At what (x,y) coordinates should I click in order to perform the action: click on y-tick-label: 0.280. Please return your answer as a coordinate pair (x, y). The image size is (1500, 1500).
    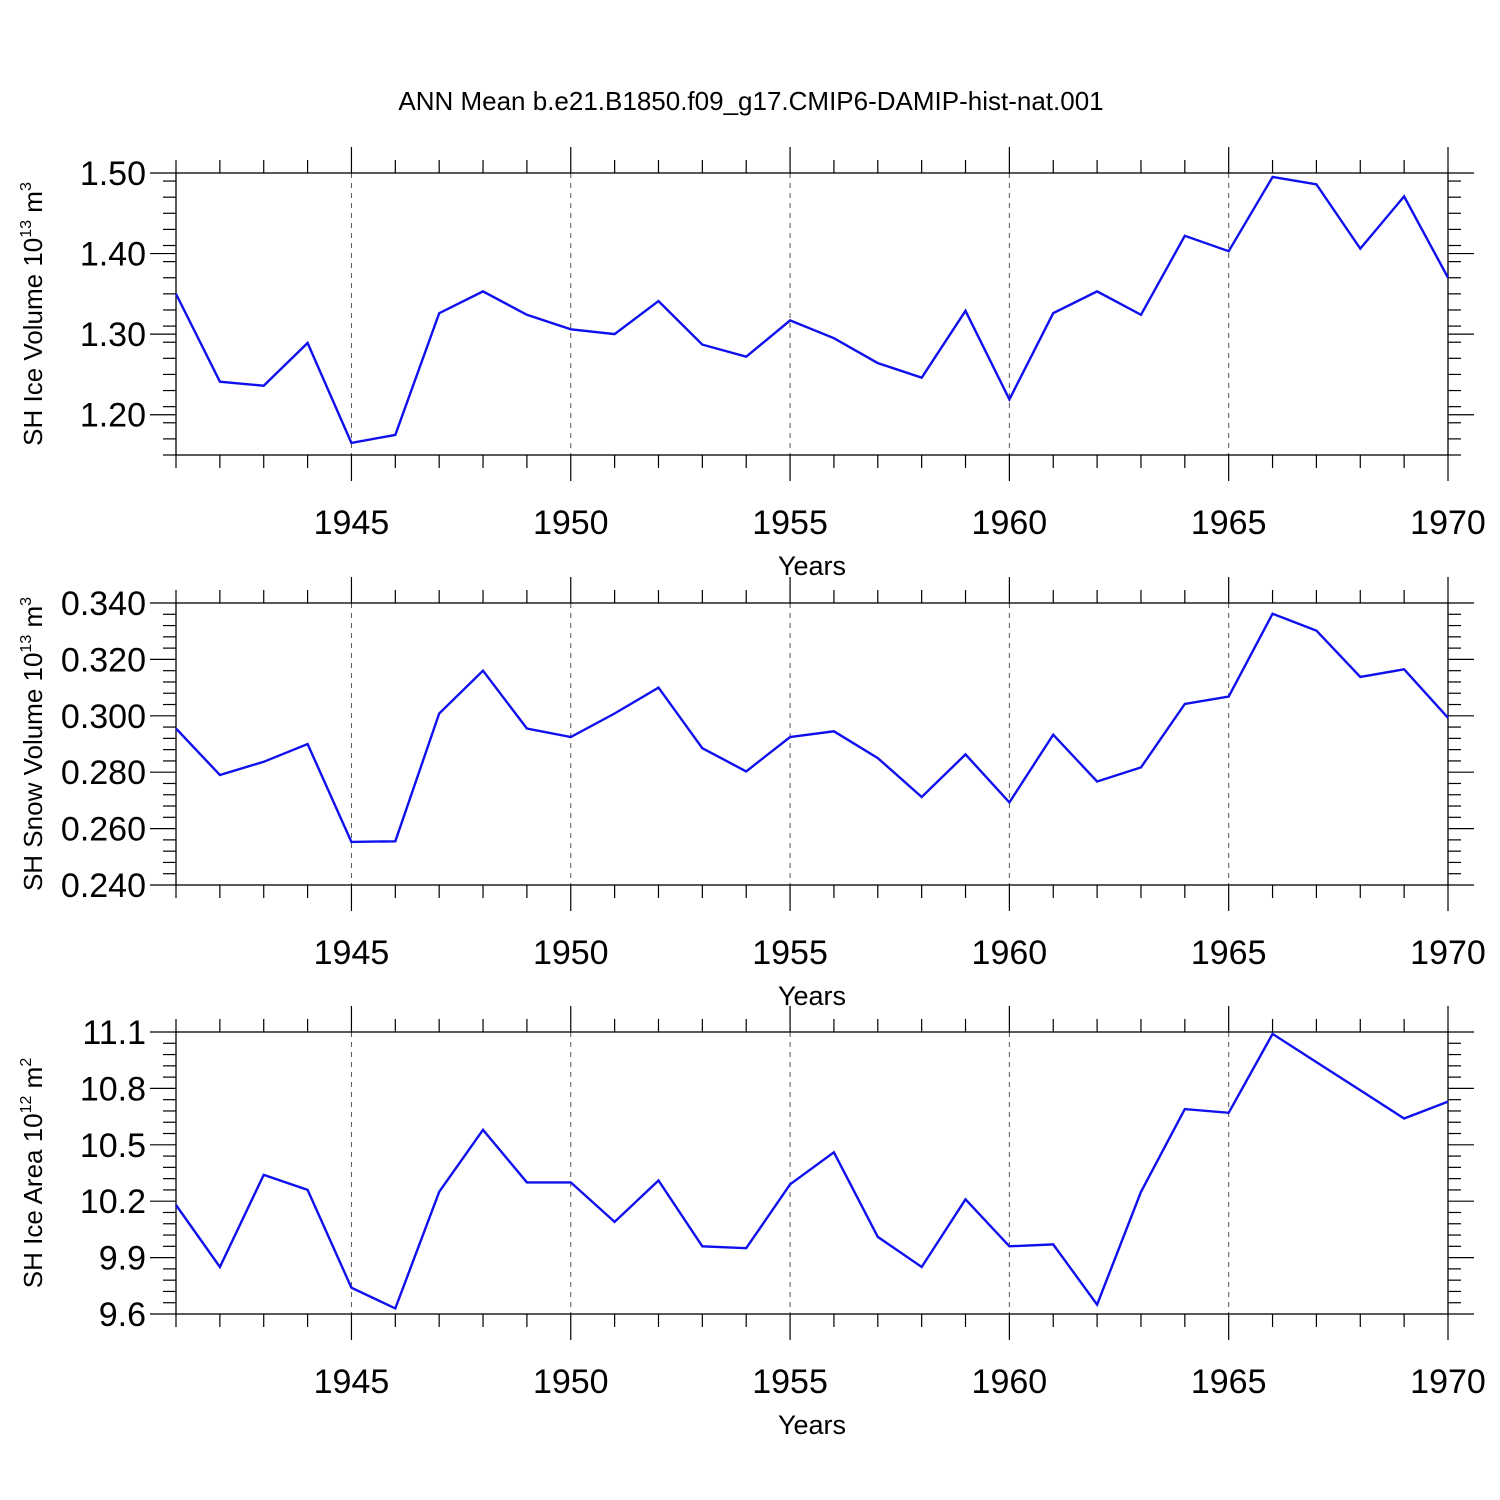
    Looking at the image, I should click on (103, 773).